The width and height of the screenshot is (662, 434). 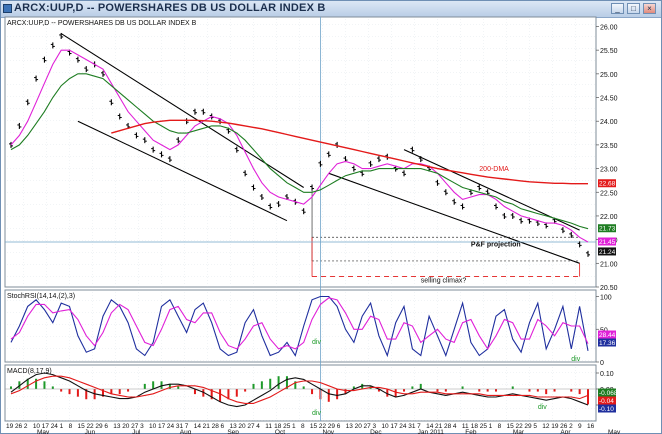 I want to click on x-tick-label-day: 18, so click(x=475, y=426).